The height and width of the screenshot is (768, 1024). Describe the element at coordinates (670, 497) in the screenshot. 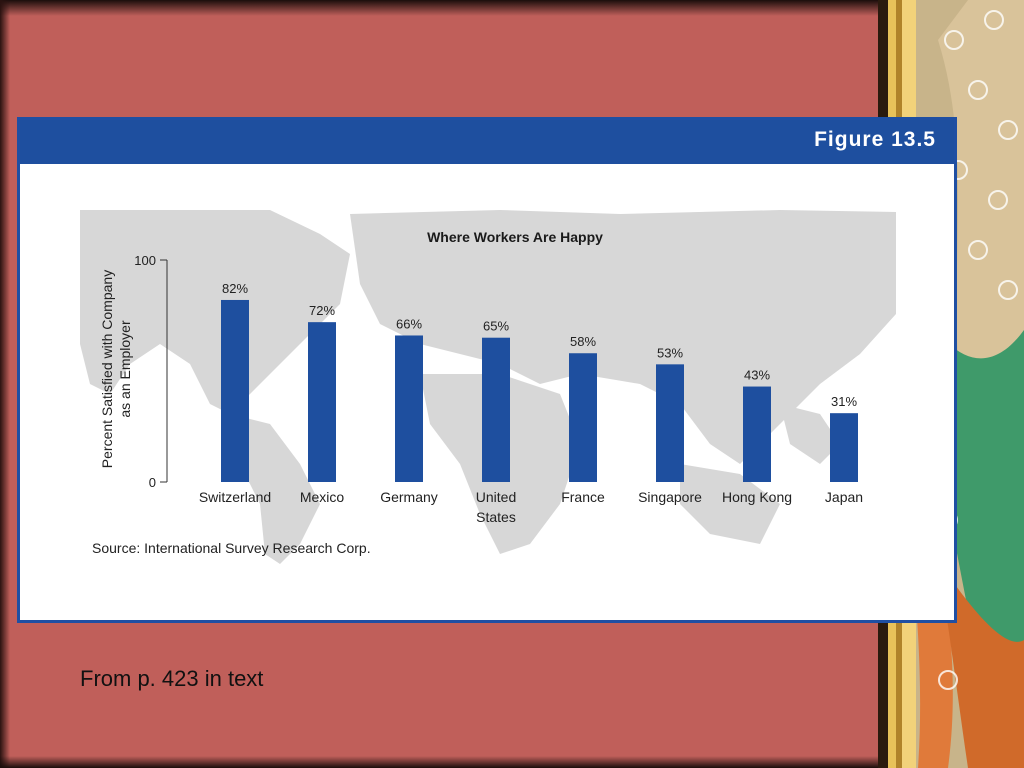

I see `category-label-5: Singapore` at that location.